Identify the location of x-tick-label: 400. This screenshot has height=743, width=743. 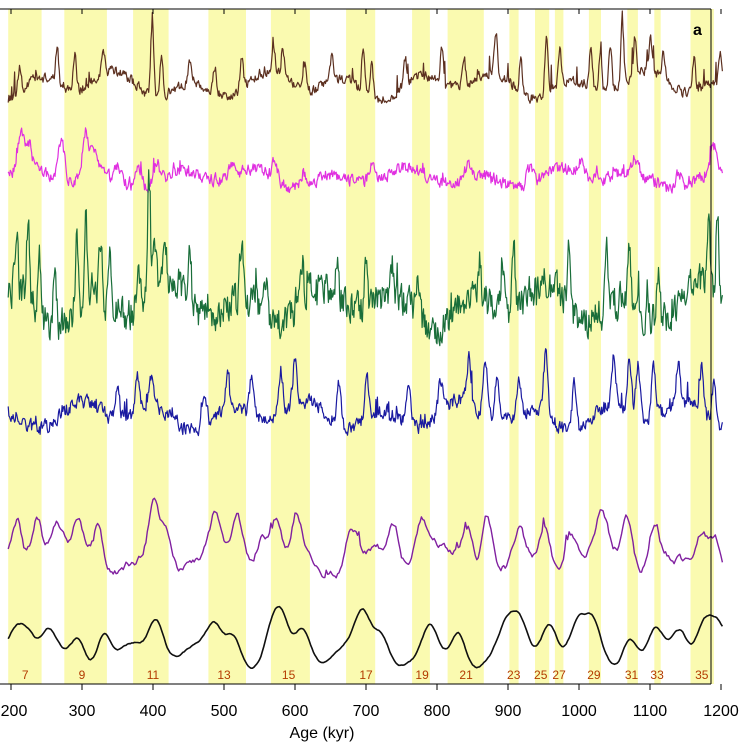
(153, 711).